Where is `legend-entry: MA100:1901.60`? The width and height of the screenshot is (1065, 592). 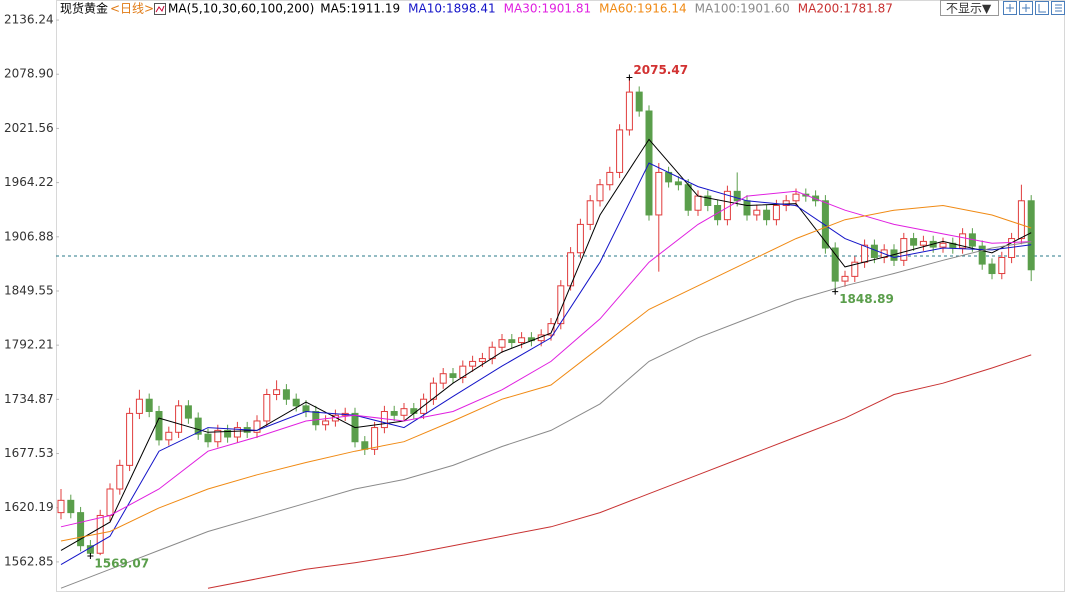 legend-entry: MA100:1901.60 is located at coordinates (742, 9).